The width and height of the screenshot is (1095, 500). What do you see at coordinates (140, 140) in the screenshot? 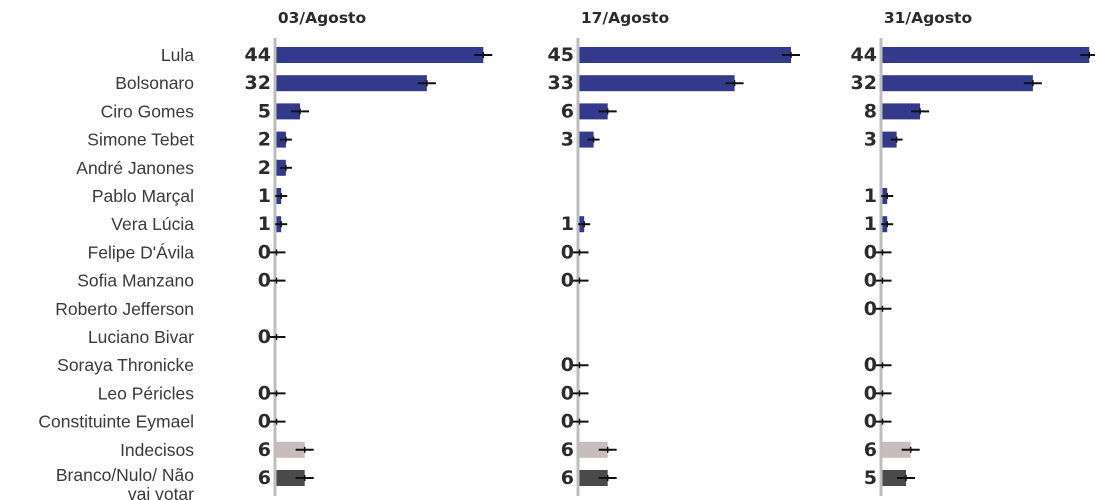
I see `candidate-label: Simone Tebet` at bounding box center [140, 140].